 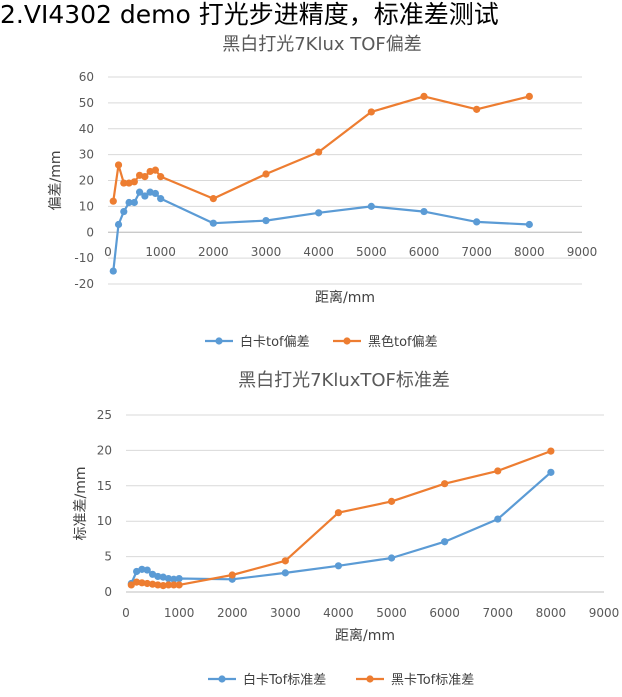 I want to click on y-tick-label: 5, so click(x=108, y=557).